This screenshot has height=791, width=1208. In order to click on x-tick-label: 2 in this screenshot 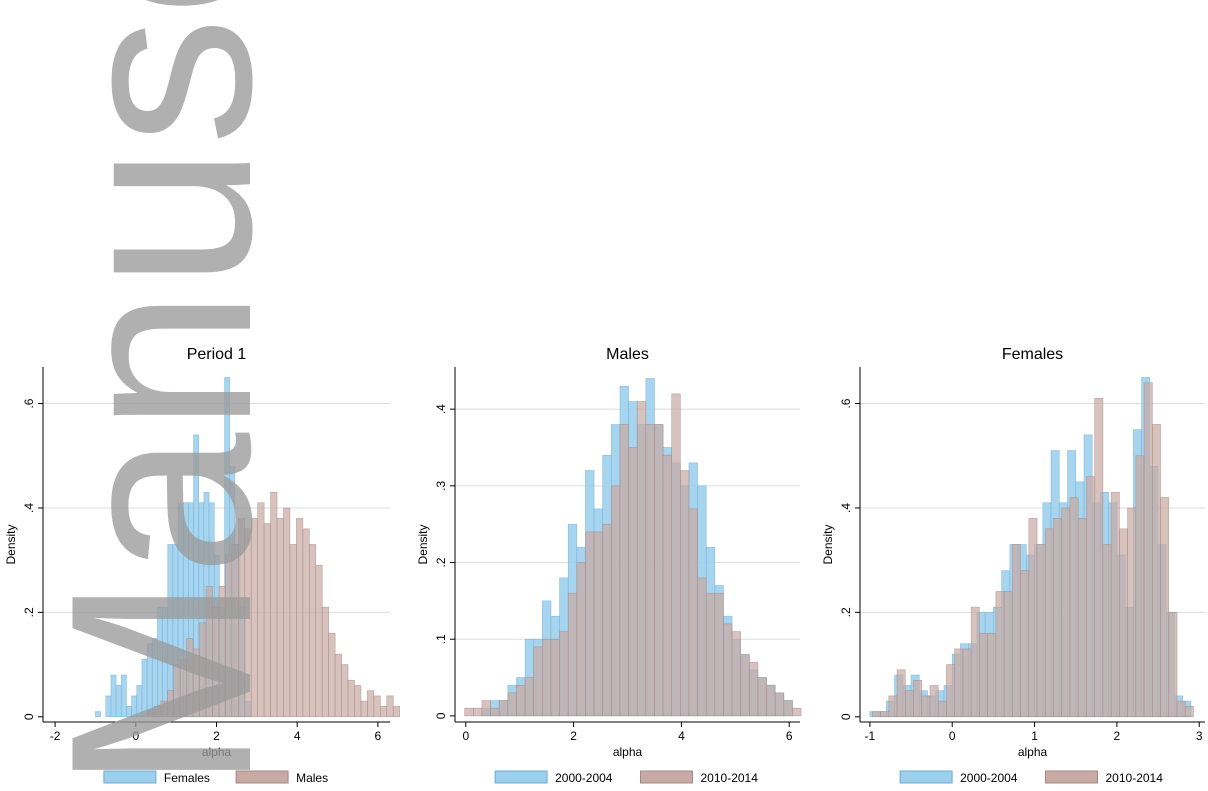, I will do `click(573, 736)`.